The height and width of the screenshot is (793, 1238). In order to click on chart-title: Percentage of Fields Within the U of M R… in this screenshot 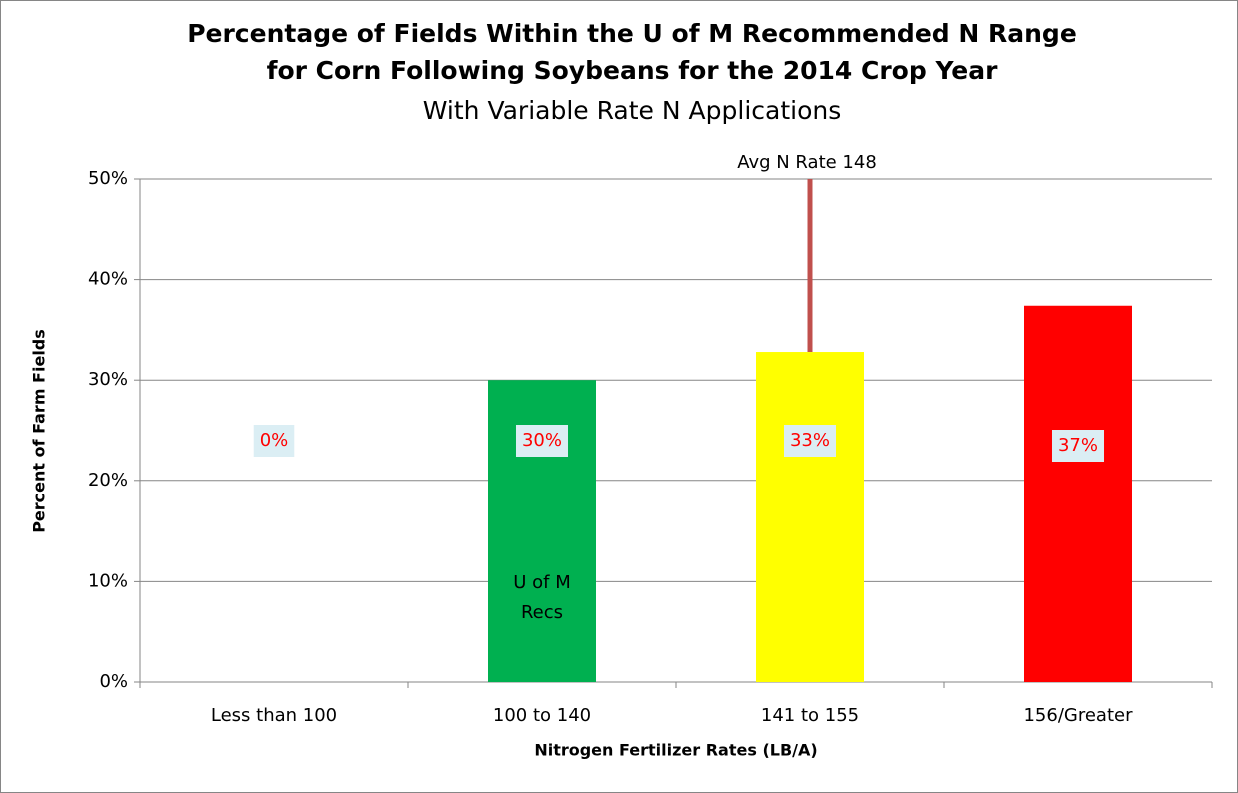, I will do `click(632, 33)`.